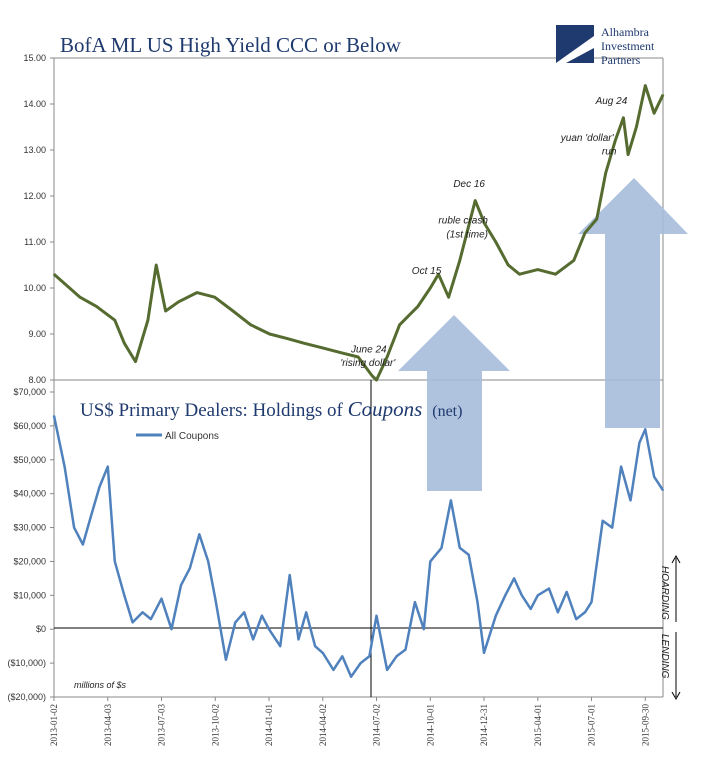  Describe the element at coordinates (645, 725) in the screenshot. I see `xtick-label: 2015-09-30` at that location.